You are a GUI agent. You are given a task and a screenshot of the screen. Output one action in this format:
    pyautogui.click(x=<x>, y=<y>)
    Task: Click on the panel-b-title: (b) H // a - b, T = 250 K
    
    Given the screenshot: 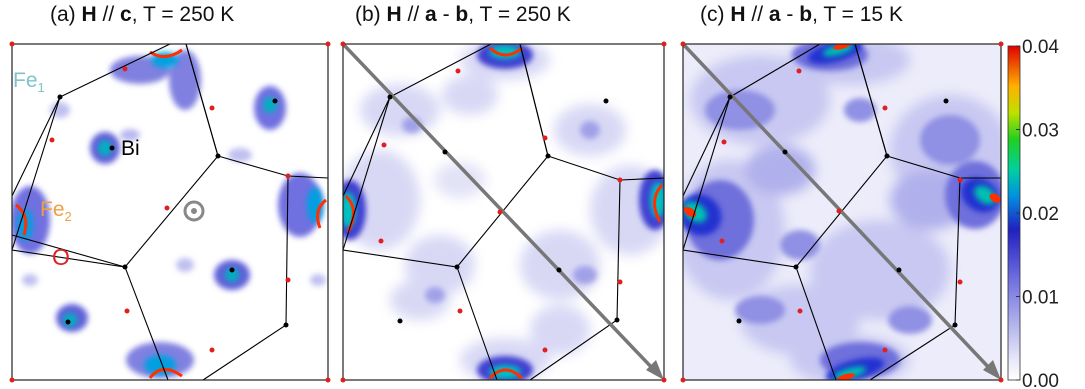 What is the action you would take?
    pyautogui.click(x=463, y=14)
    